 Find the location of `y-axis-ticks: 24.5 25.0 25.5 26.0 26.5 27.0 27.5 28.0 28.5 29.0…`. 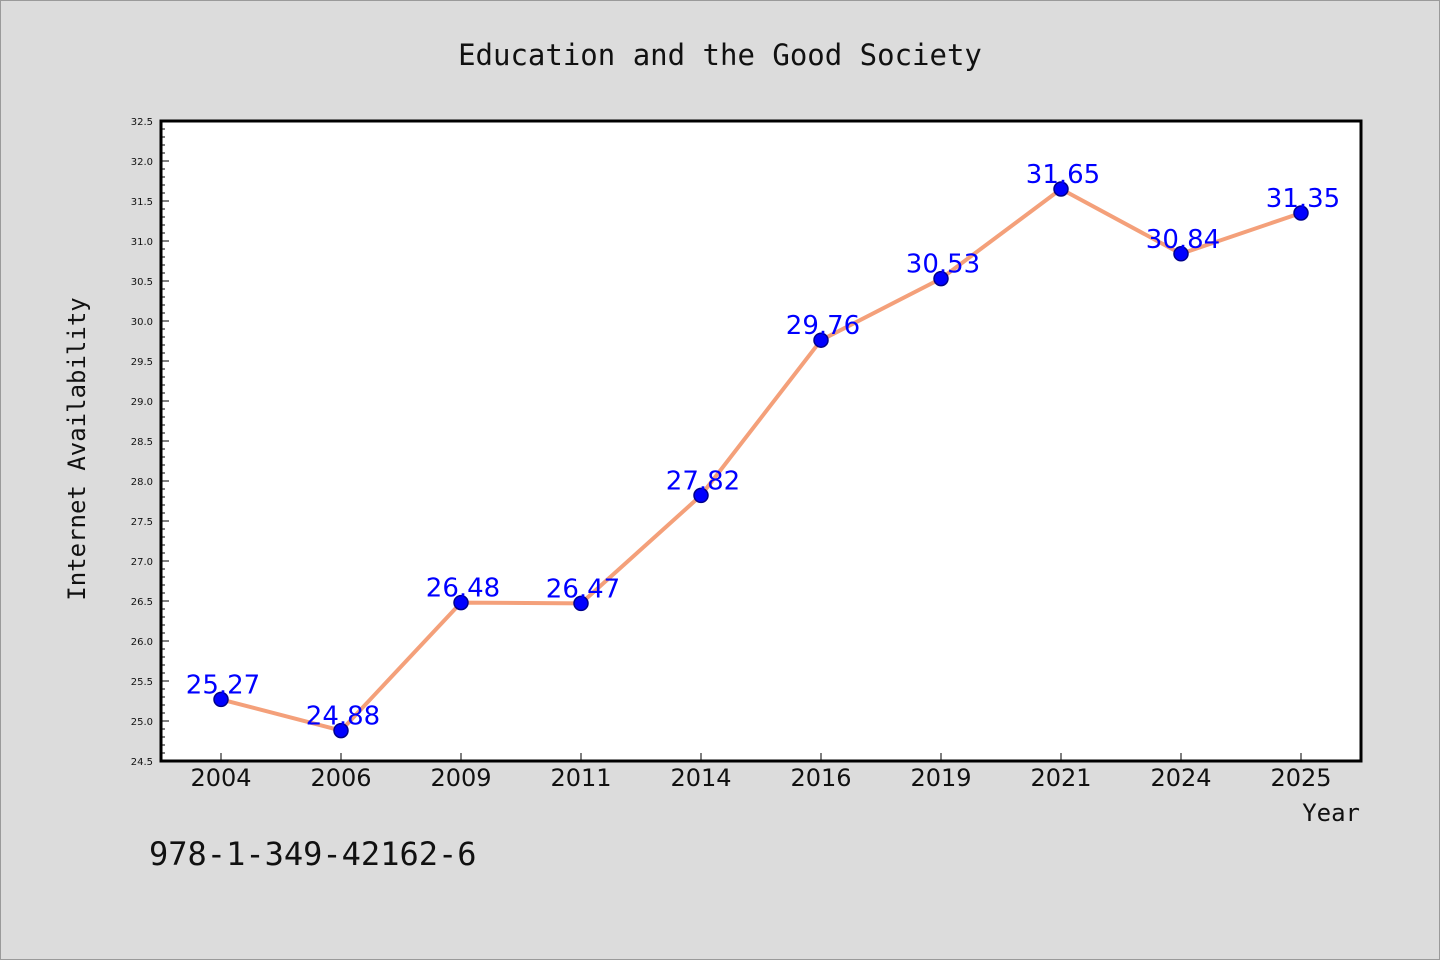

y-axis-ticks: 24.5 25.0 25.5 26.0 26.5 27.0 27.5 28.0 28.5 29.0… is located at coordinates (150, 442).